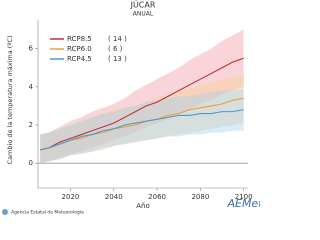 The width and height of the screenshot is (320, 240). I want to click on legend-label: RCP8.5, so click(79, 39).